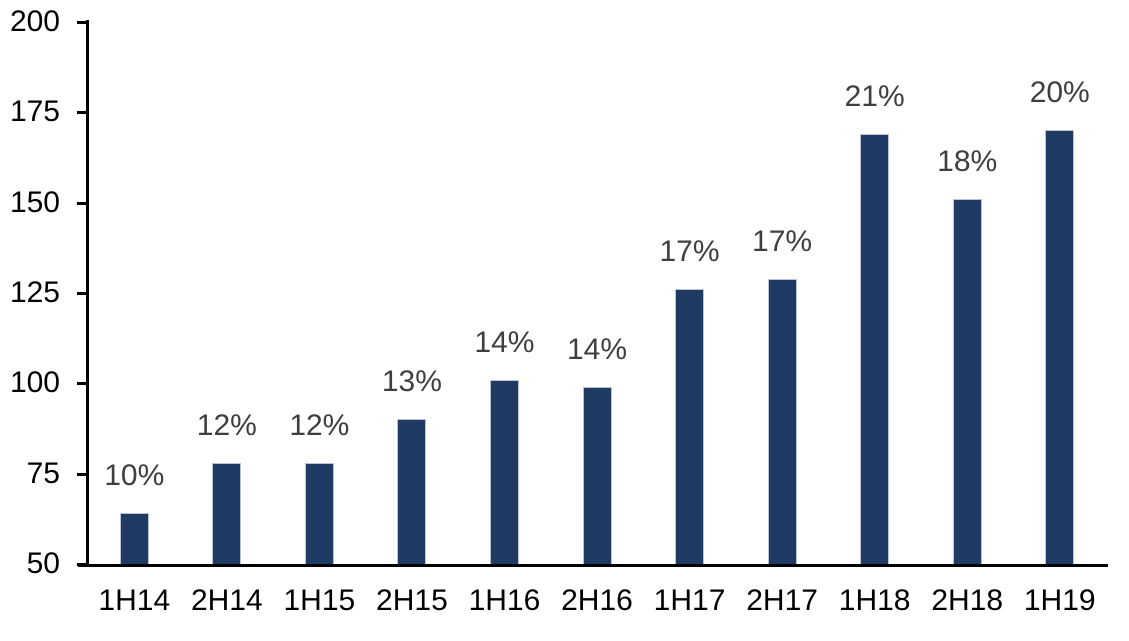 This screenshot has width=1129, height=641. I want to click on bar-2H18, so click(967, 381).